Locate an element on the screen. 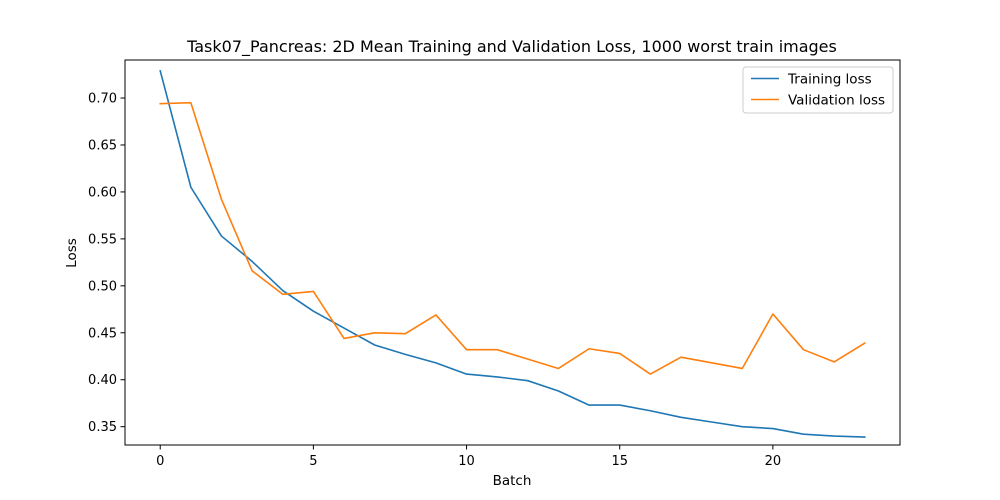 This screenshot has height=500, width=1000. x-axis: 0 5 10 15 20 is located at coordinates (468, 457).